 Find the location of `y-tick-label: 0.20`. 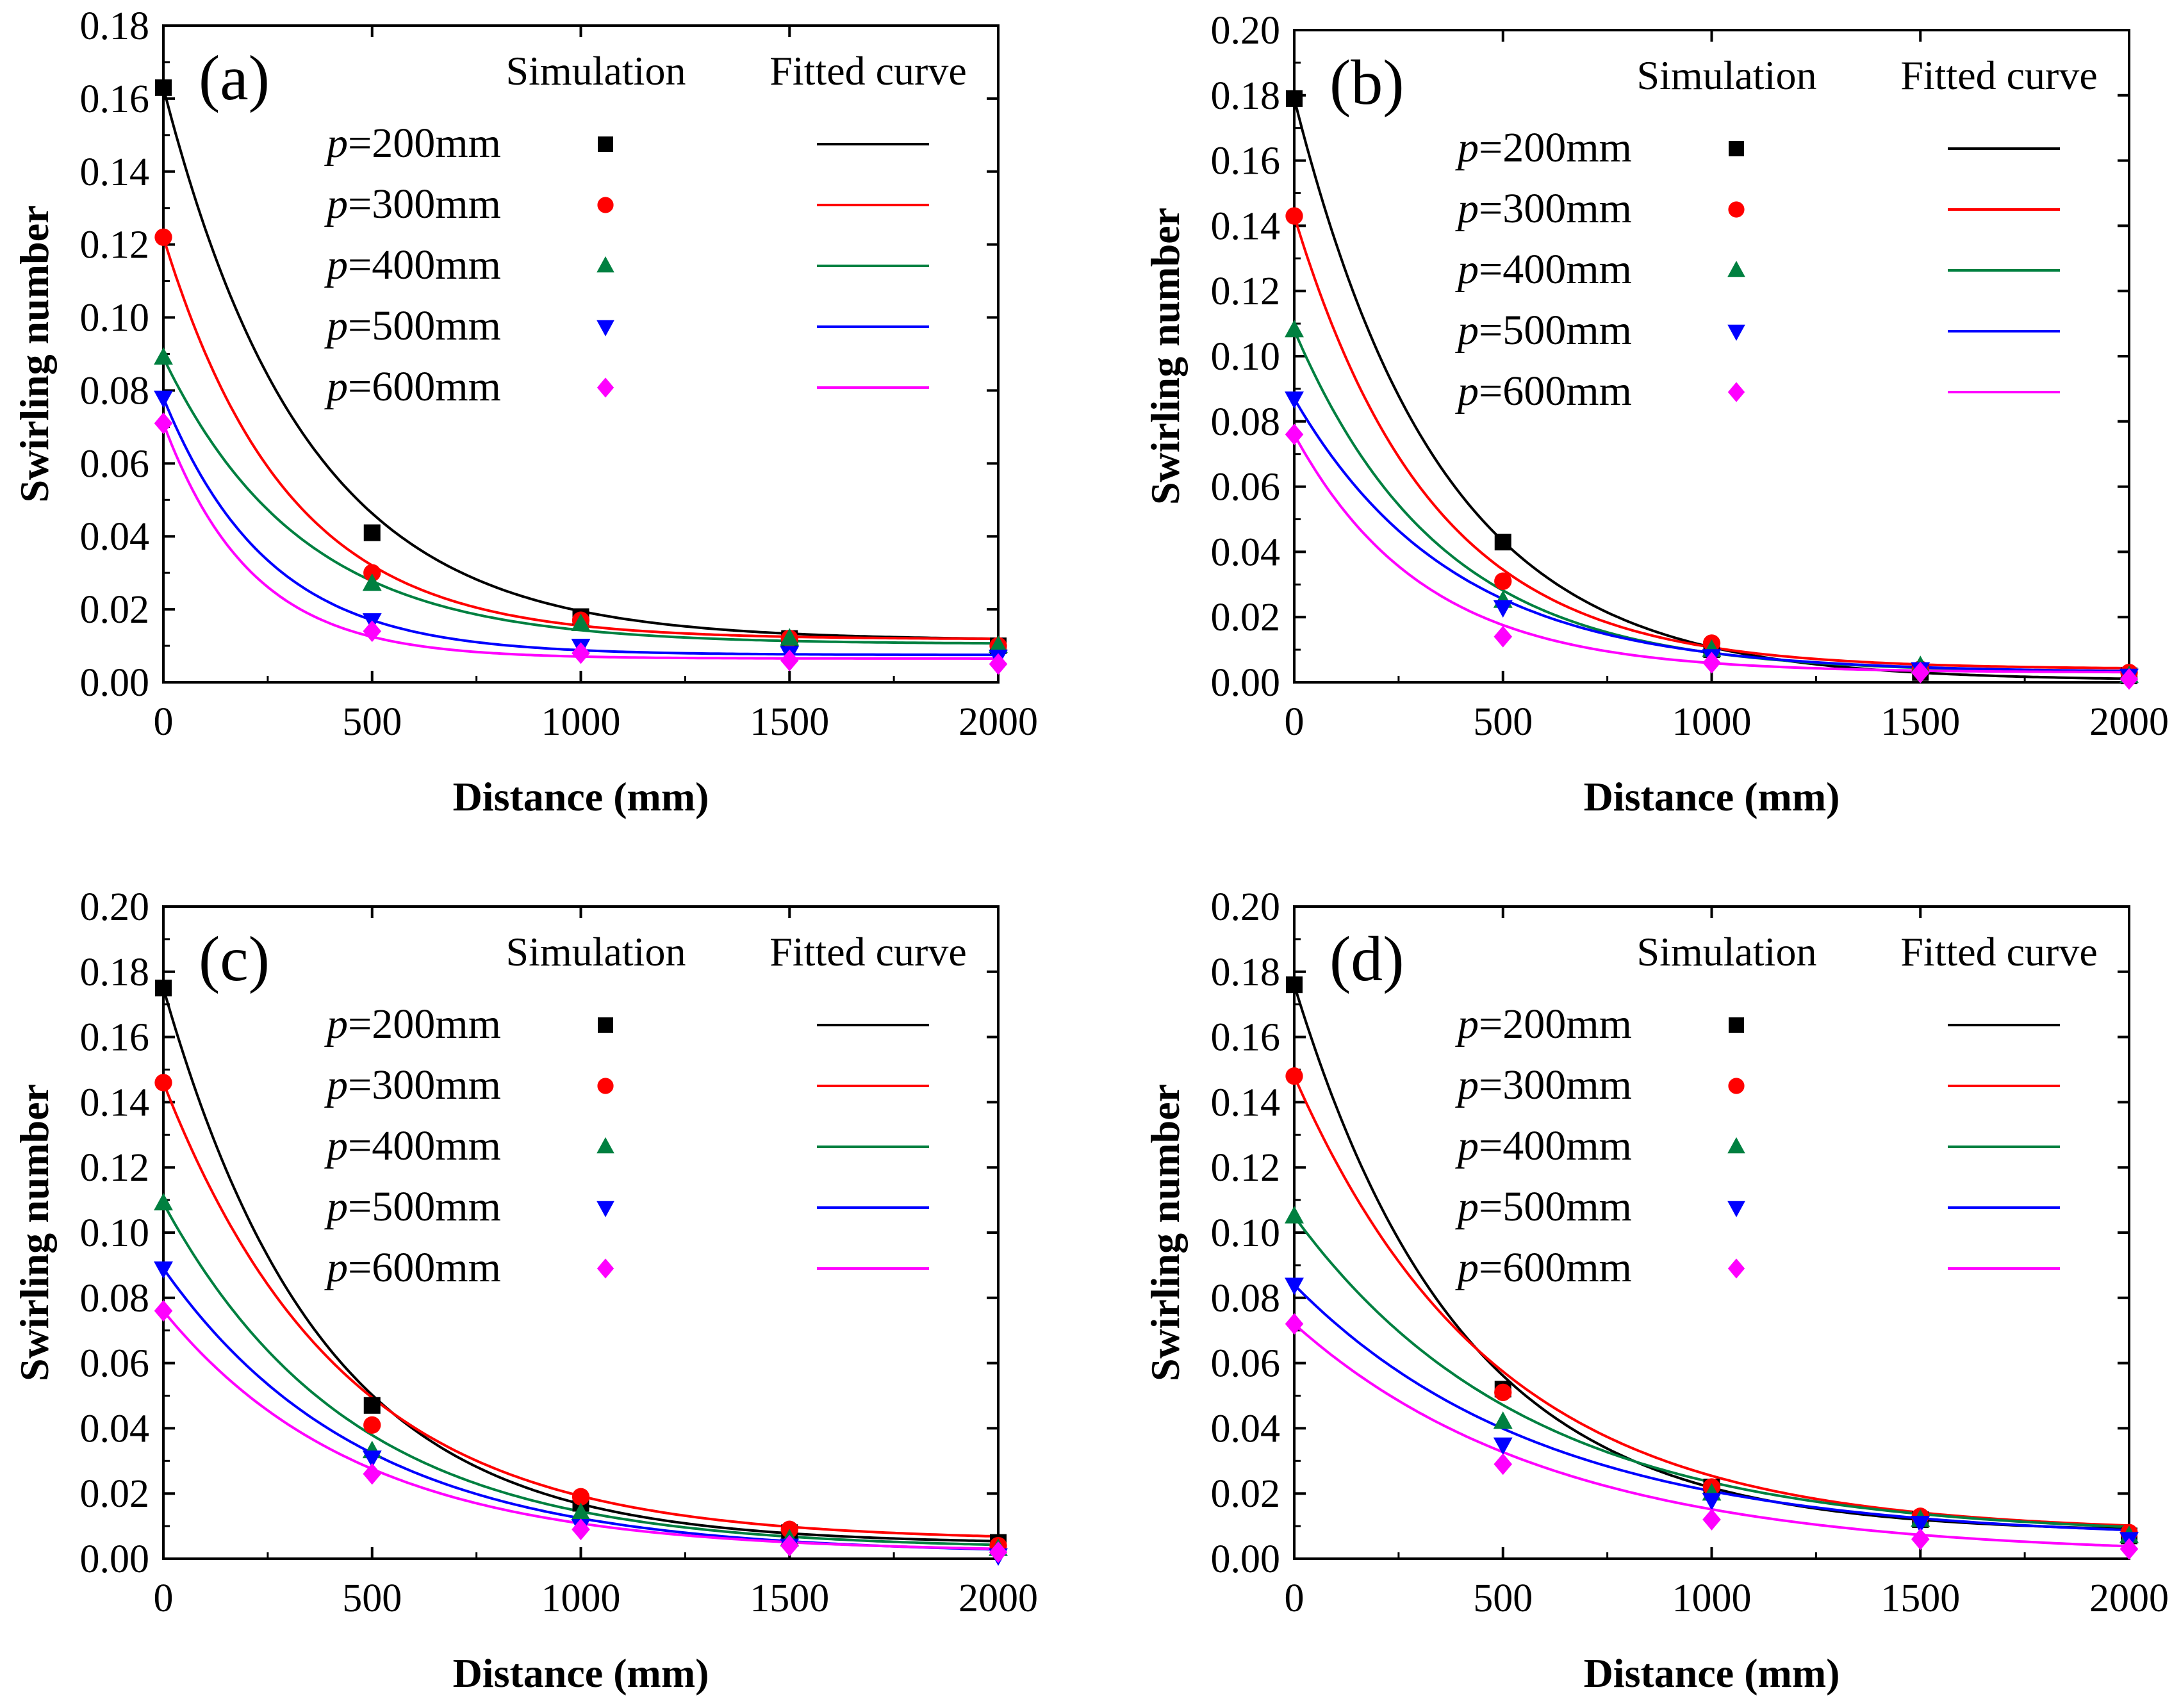

y-tick-label: 0.20 is located at coordinates (1246, 907).